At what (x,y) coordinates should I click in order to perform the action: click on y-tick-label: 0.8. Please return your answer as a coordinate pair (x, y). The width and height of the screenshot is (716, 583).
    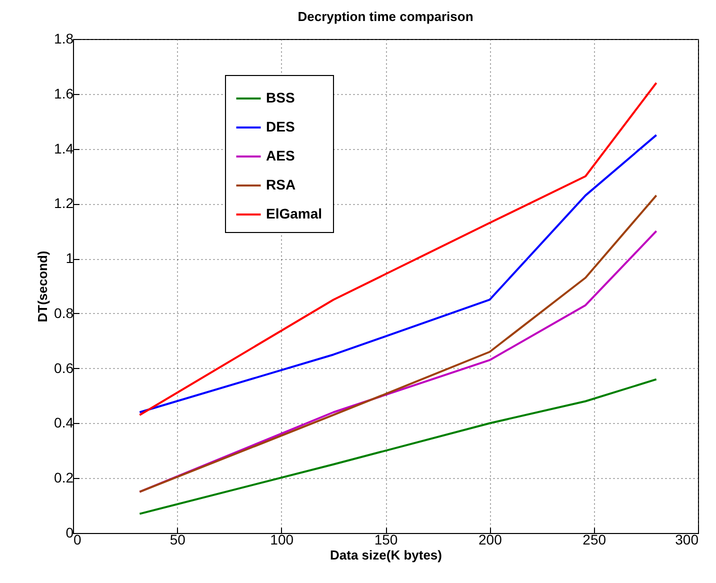
    Looking at the image, I should click on (64, 312).